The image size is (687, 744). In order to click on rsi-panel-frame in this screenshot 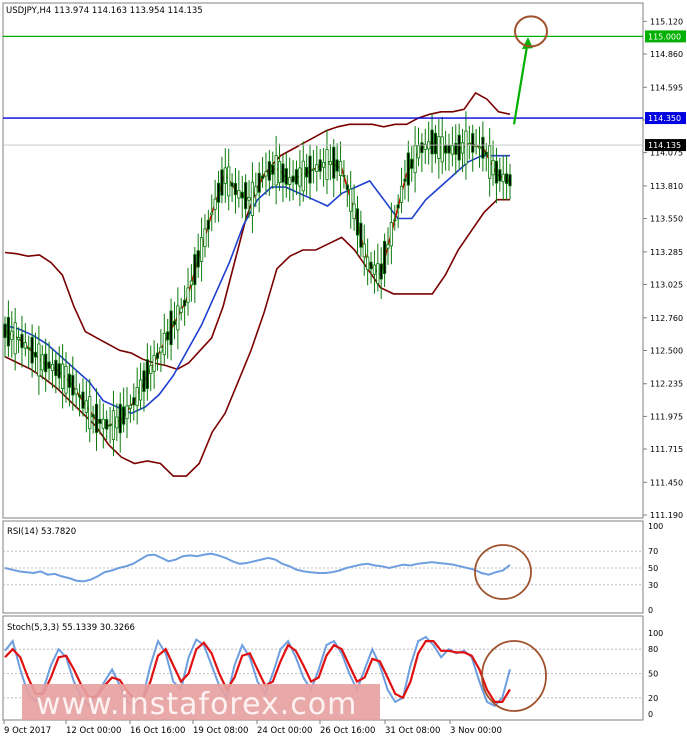, I will do `click(323, 567)`.